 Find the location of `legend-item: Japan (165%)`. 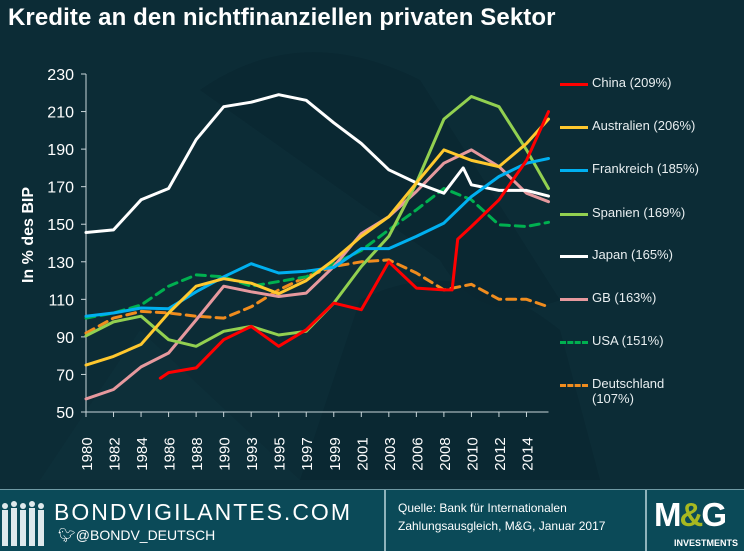

legend-item: Japan (165%) is located at coordinates (616, 254).